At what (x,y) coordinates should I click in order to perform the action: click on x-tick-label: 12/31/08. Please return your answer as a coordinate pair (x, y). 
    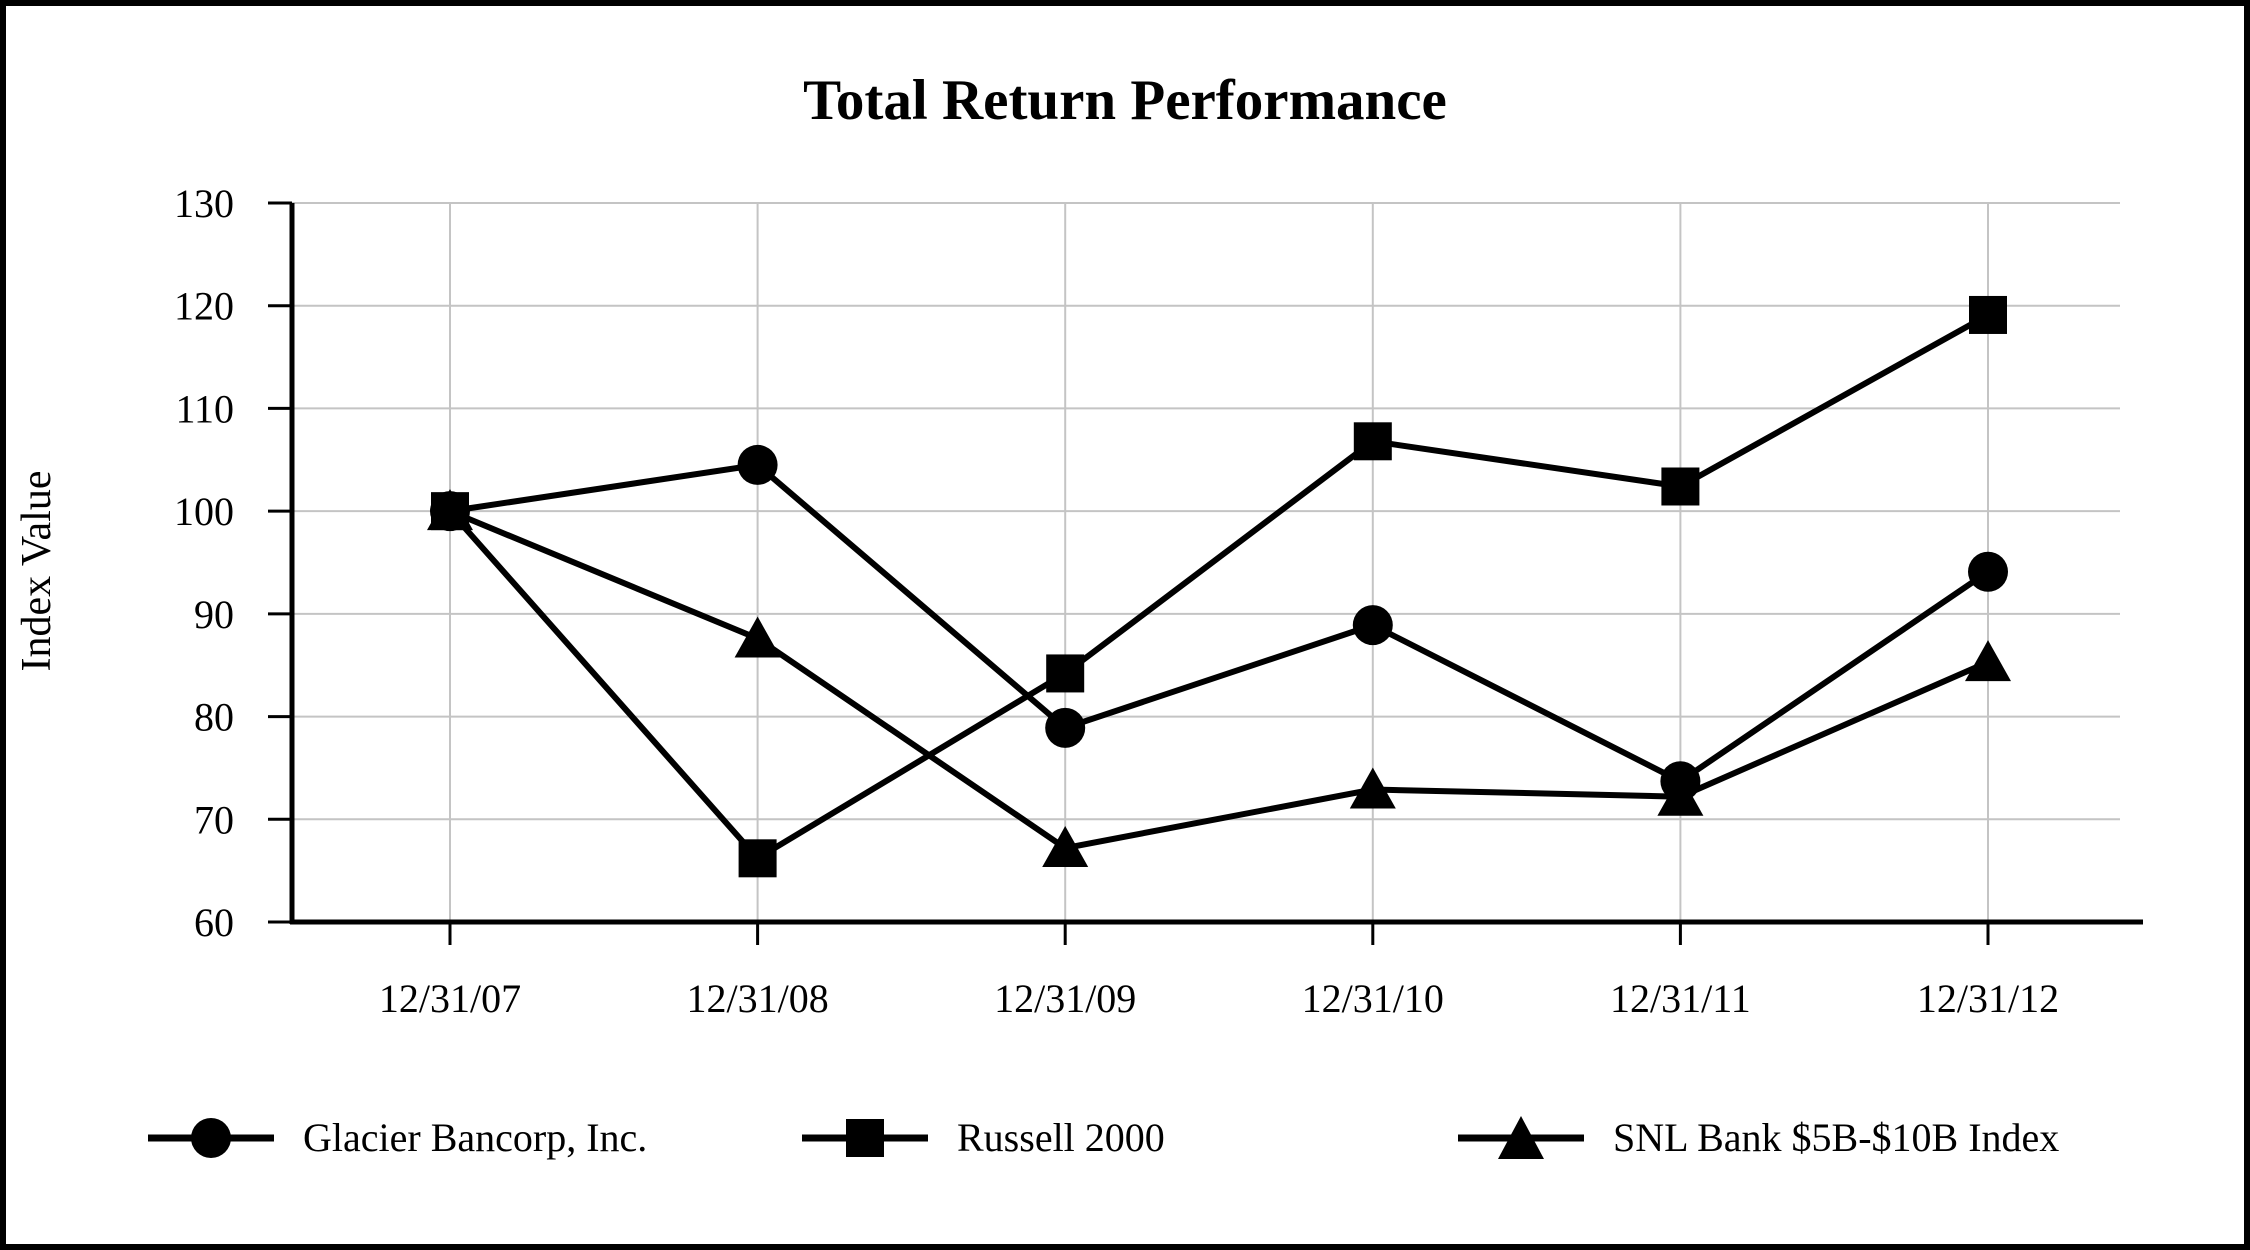
    Looking at the image, I should click on (757, 998).